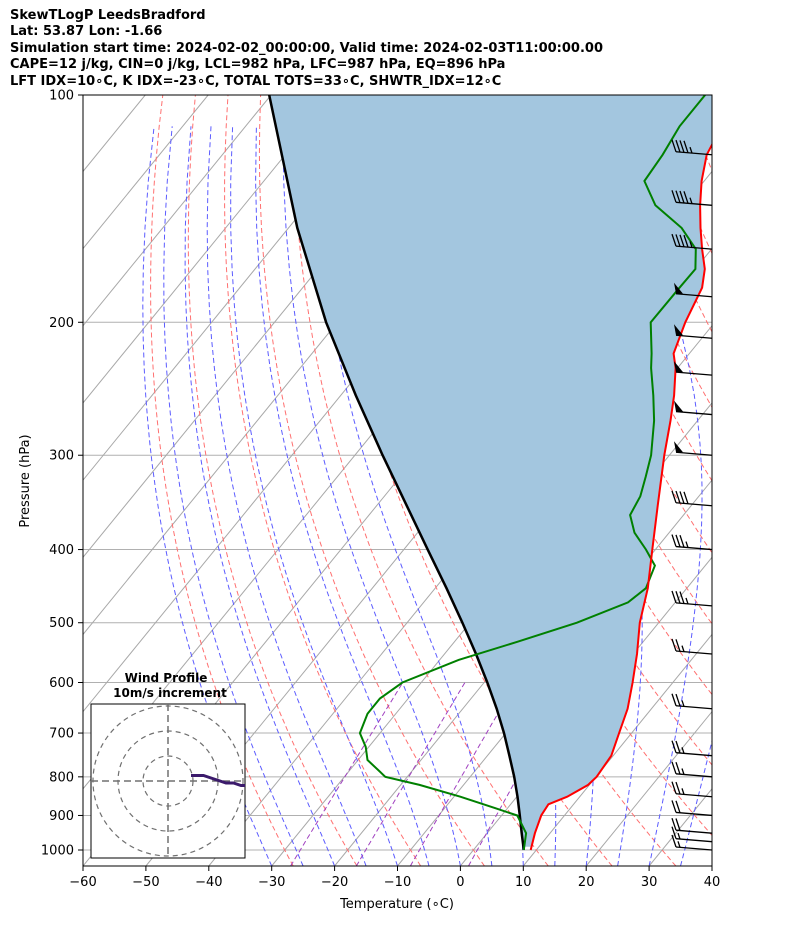  Describe the element at coordinates (61, 777) in the screenshot. I see `y-tick-label: 800` at that location.